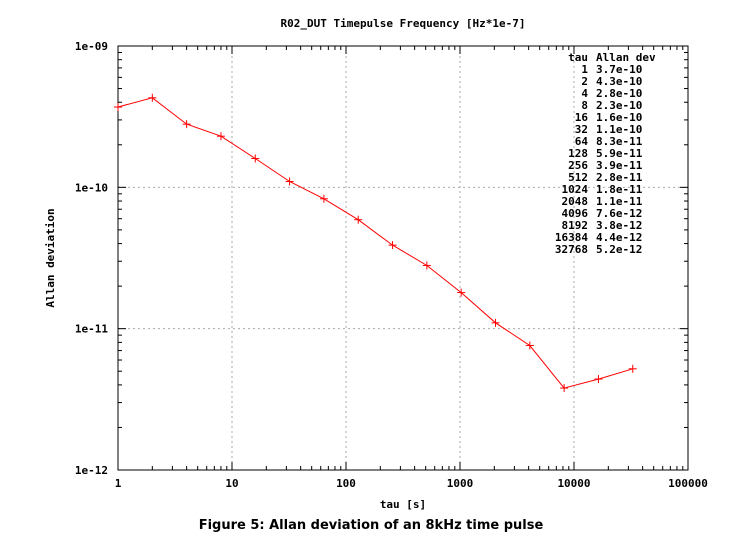 The height and width of the screenshot is (546, 742). Describe the element at coordinates (619, 141) in the screenshot. I see `table-cell-allan-dev: 8.3e-11` at that location.